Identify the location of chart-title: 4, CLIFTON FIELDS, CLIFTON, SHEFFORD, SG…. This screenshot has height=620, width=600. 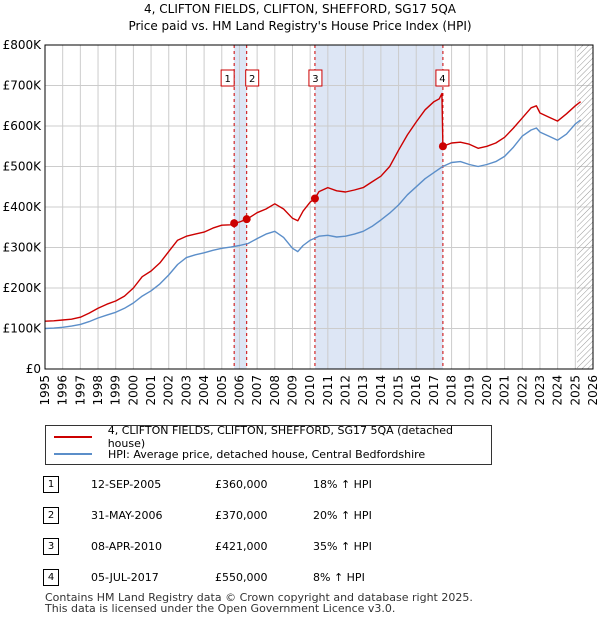
(300, 9).